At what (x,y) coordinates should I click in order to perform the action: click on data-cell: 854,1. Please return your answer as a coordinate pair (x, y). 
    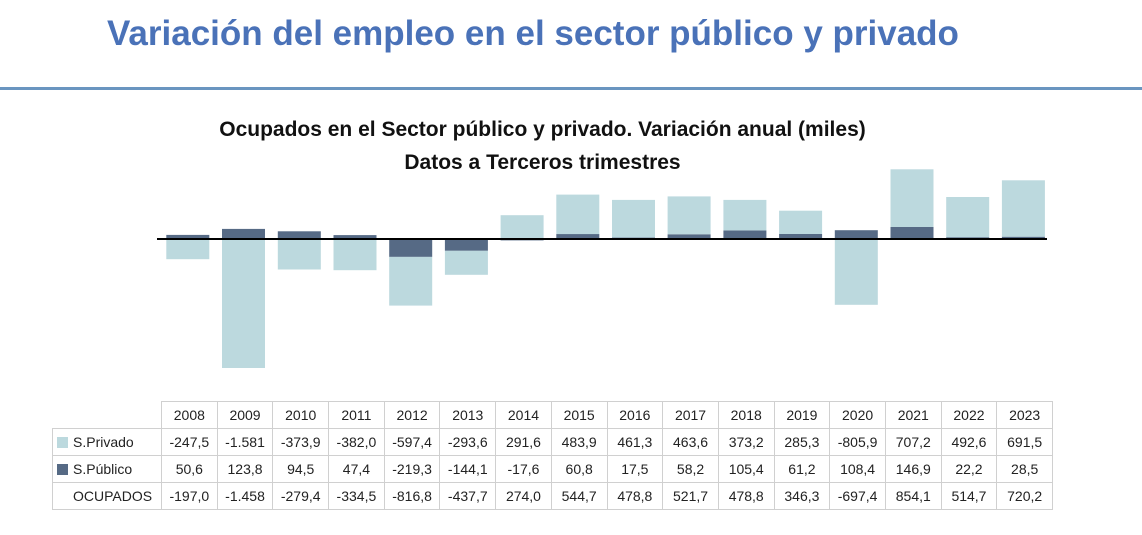
    Looking at the image, I should click on (913, 496).